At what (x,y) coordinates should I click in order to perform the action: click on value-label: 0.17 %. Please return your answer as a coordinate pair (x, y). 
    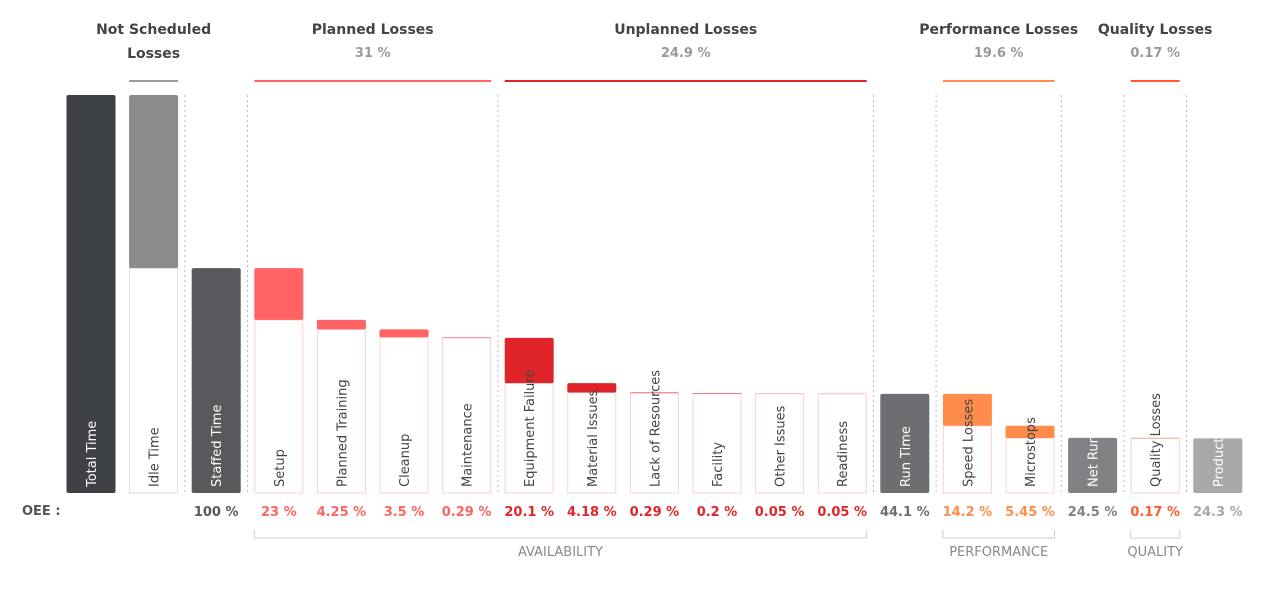
    Looking at the image, I should click on (1155, 512).